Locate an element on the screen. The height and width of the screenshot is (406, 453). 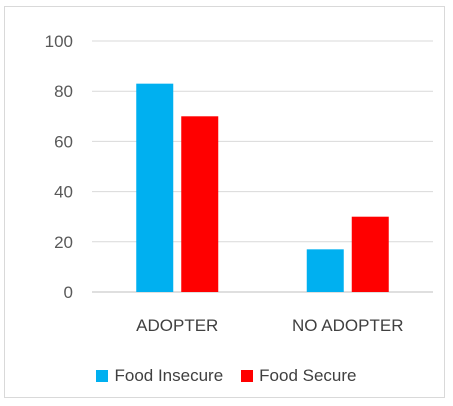
x-category-label: NO ADOPTER is located at coordinates (347, 325).